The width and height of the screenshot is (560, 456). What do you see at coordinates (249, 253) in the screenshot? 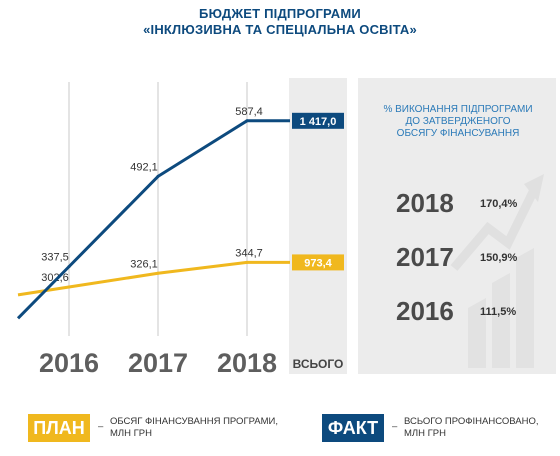
I see `data-label-plan-2018: 344,7` at bounding box center [249, 253].